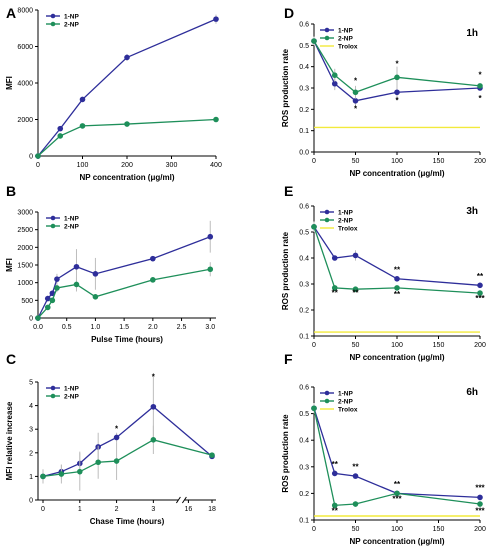 Image resolution: width=494 pixels, height=550 pixels. I want to click on y-tick-label: 5, so click(31, 383).